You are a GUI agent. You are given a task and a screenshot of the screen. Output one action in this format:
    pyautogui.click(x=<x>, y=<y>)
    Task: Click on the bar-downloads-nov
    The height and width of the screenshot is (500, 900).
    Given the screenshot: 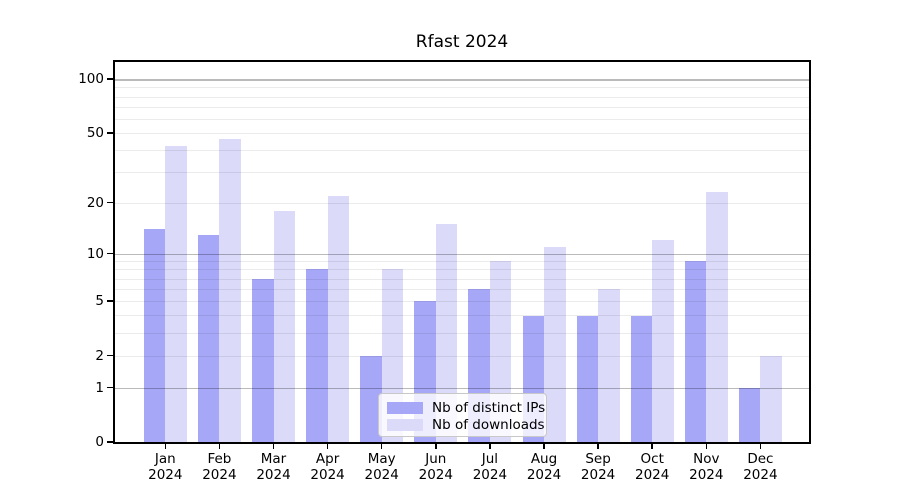 What is the action you would take?
    pyautogui.click(x=717, y=317)
    